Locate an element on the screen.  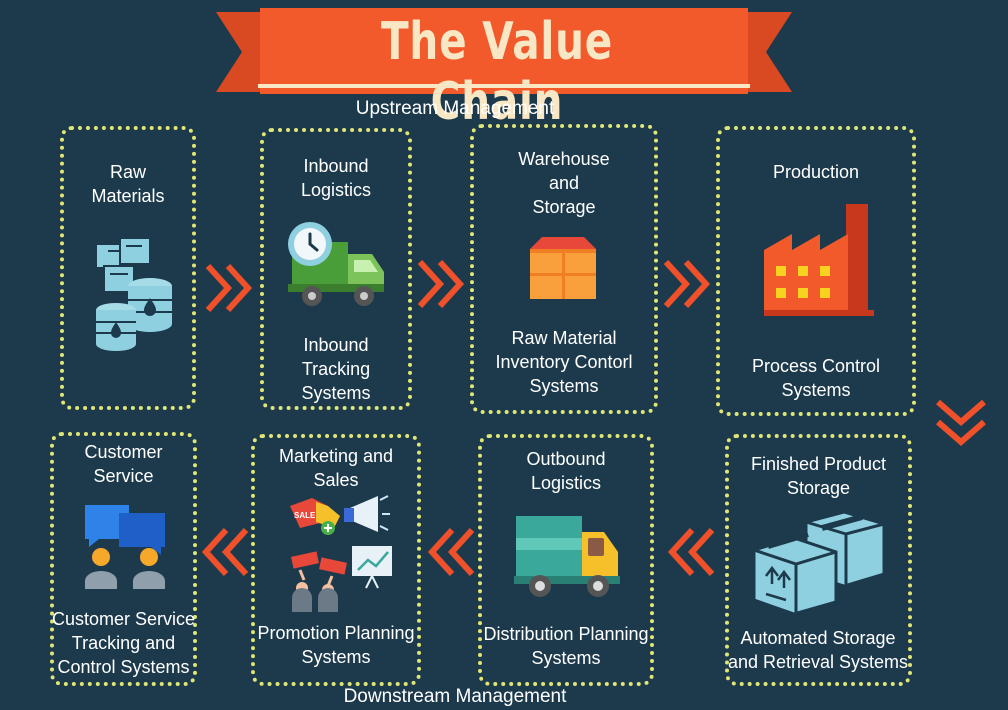
stage-finished-storage is located at coordinates (818, 560).